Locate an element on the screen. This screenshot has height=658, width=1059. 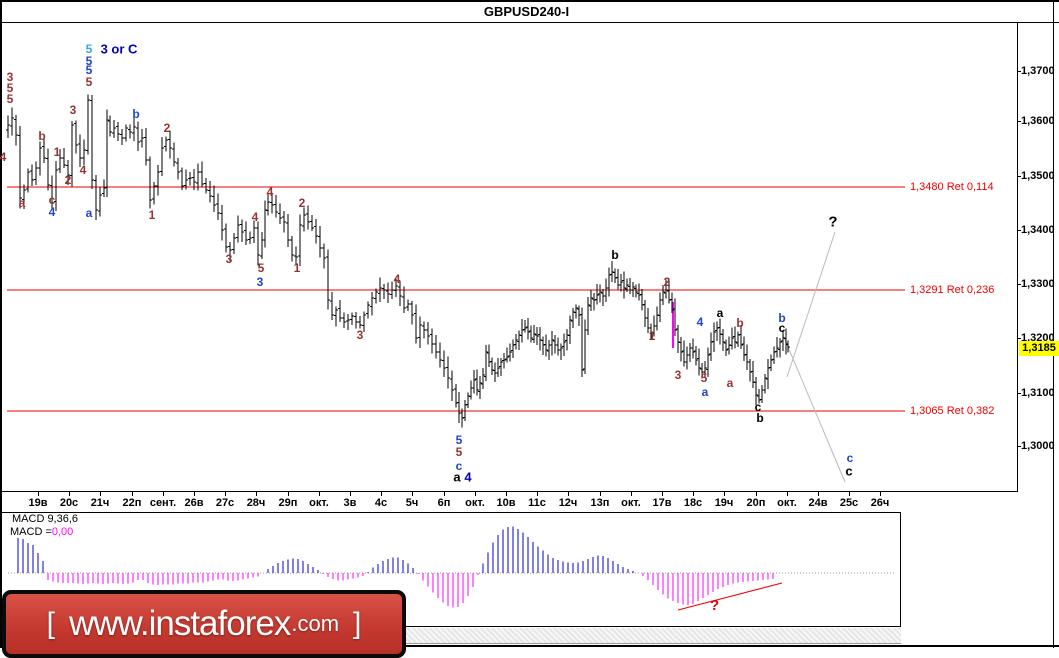
watermark-text: www.instaforex is located at coordinates (179, 623).